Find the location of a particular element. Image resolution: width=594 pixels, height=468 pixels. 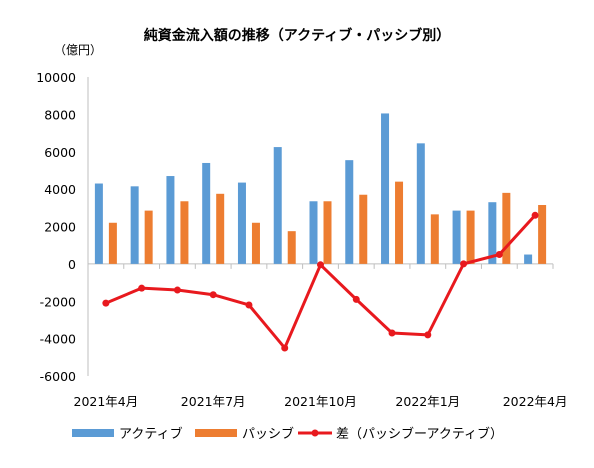

legend-label: パッシブ is located at coordinates (268, 434).